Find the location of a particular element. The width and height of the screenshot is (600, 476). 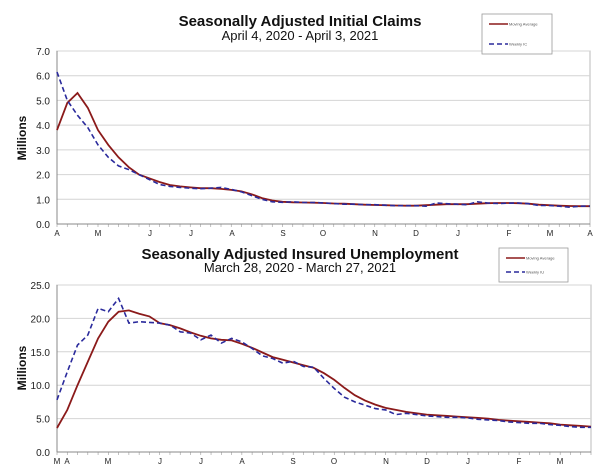

chart-1-ylabel: Millions is located at coordinates (22, 137).